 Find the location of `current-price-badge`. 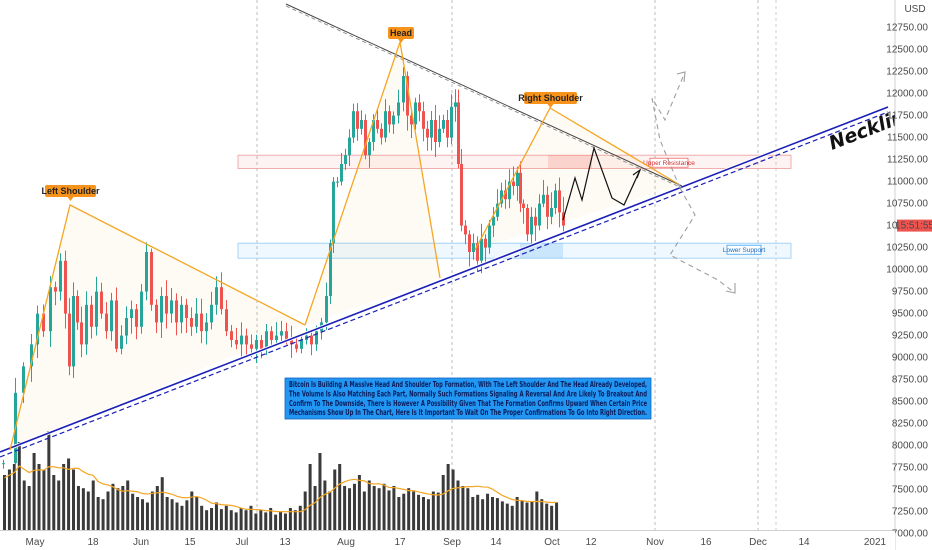

current-price-badge is located at coordinates (914, 225).